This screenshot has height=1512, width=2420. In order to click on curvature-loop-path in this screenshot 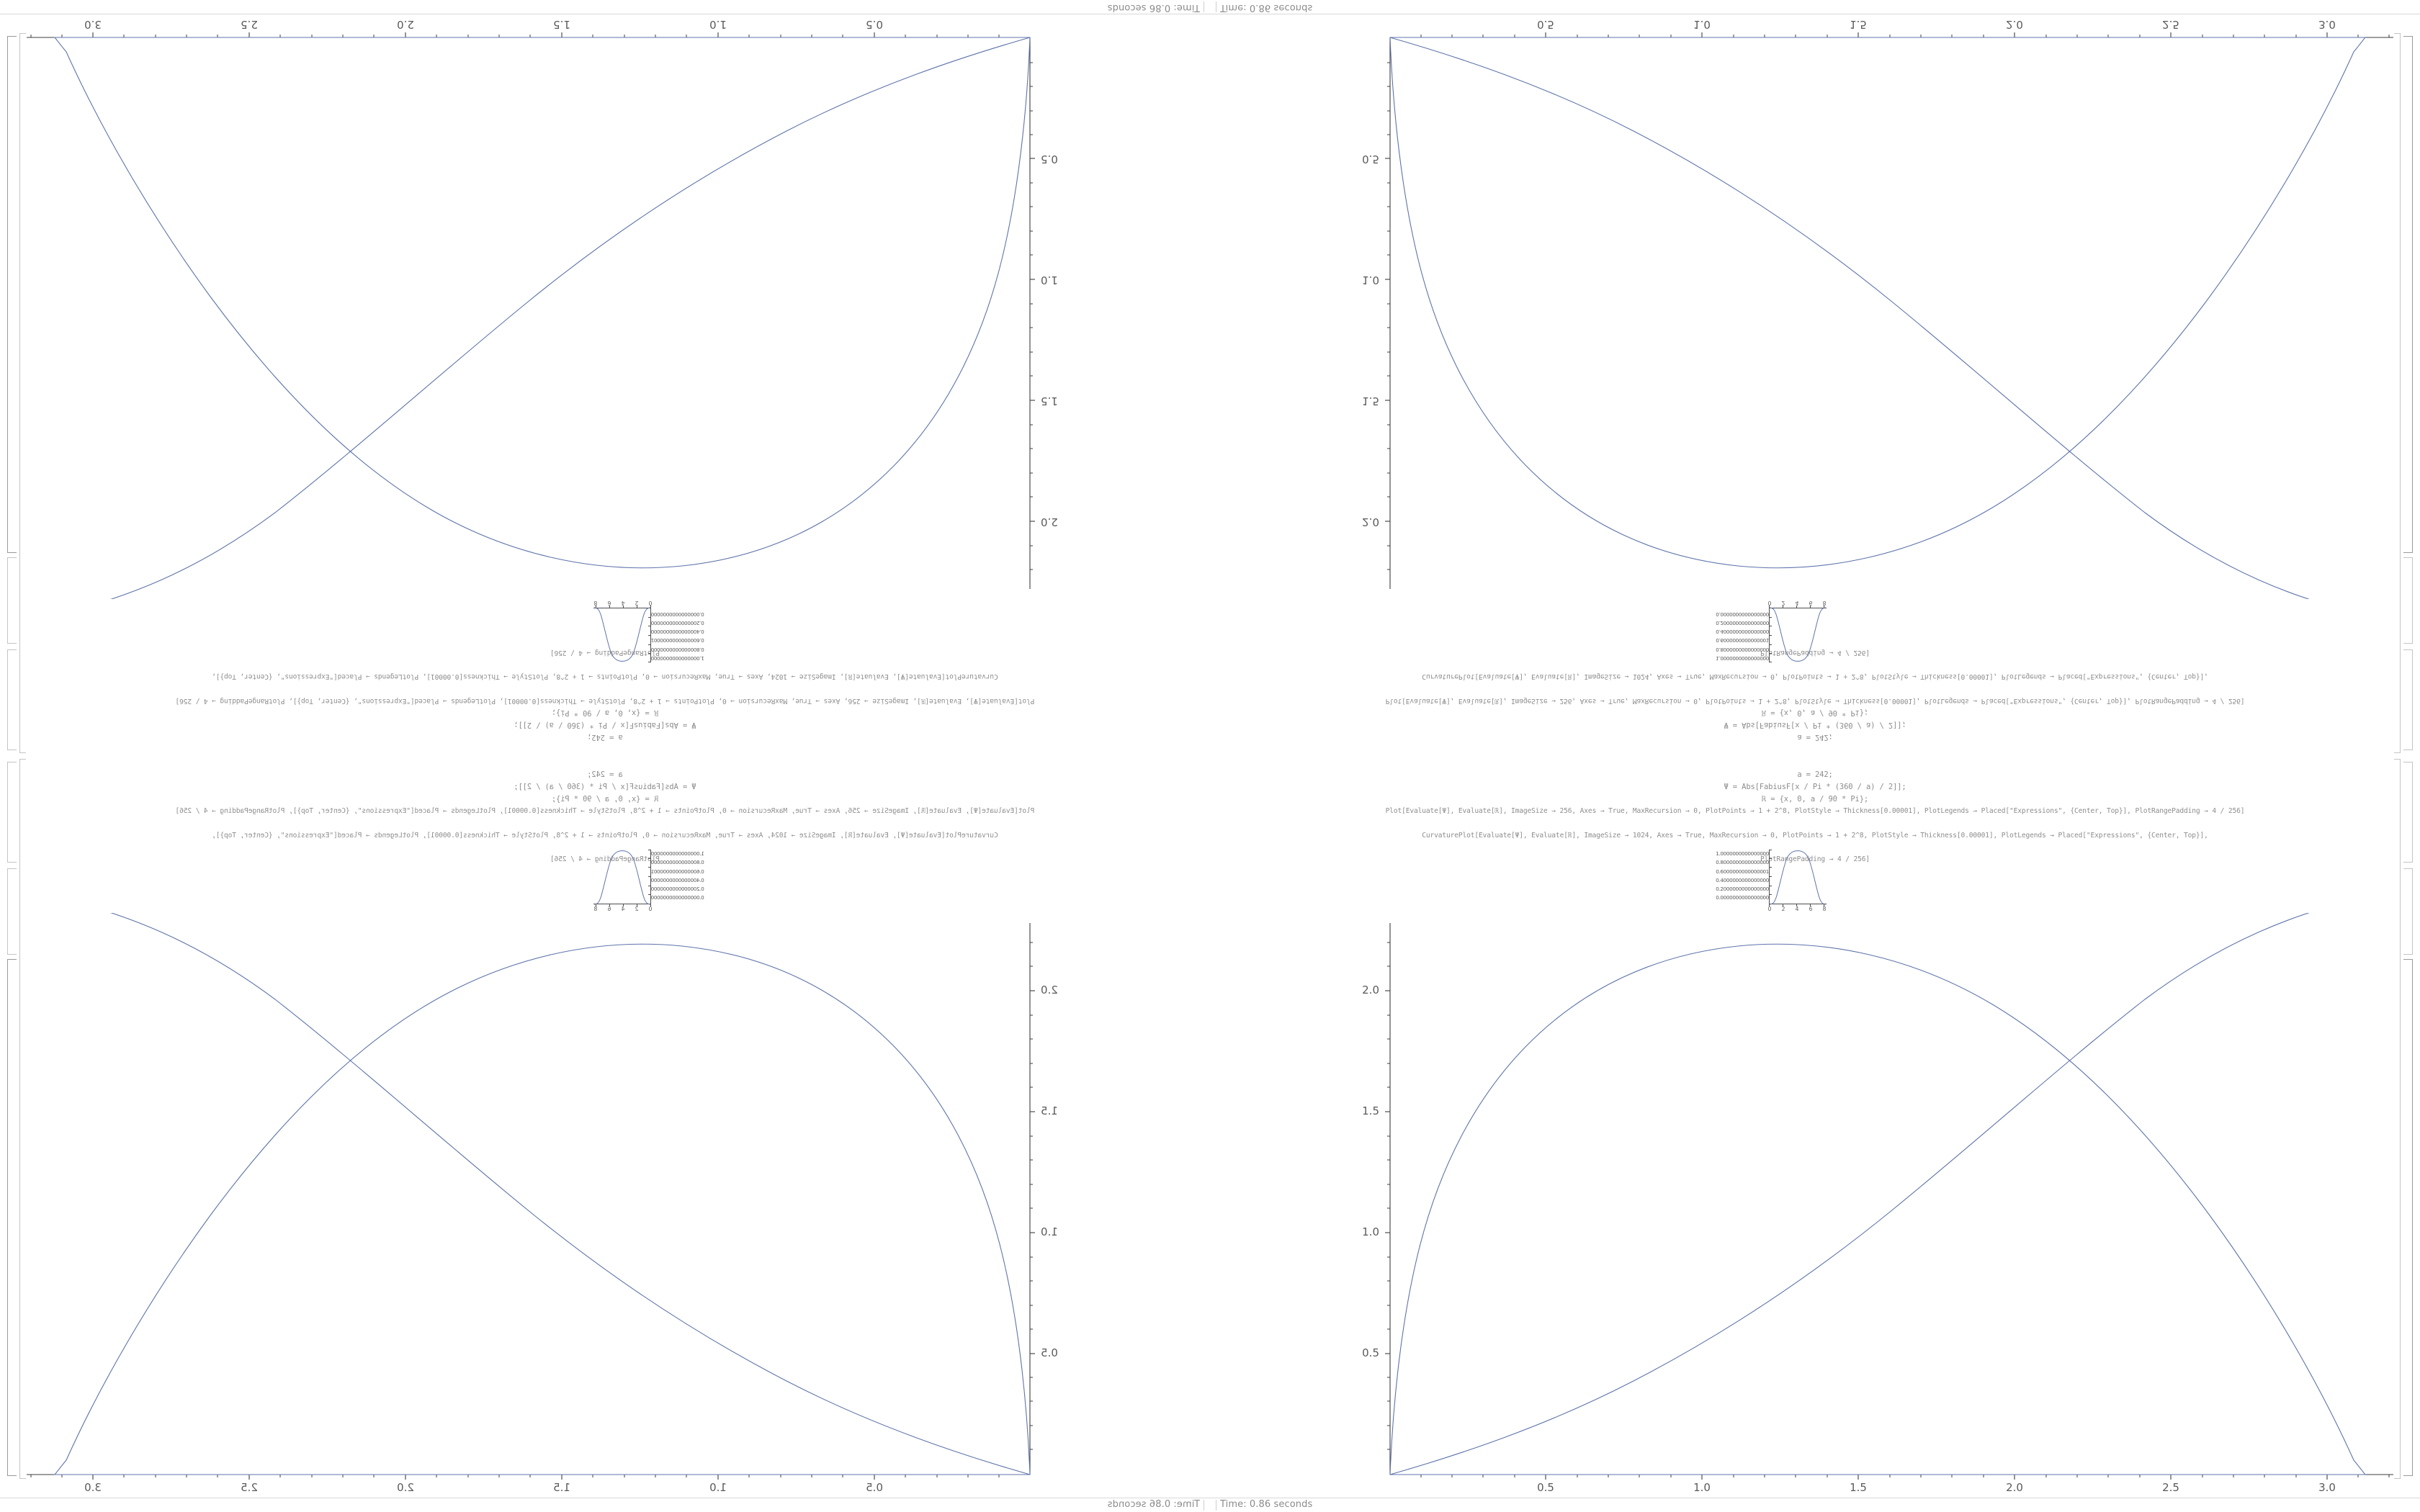, I will do `click(1878, 1209)`.